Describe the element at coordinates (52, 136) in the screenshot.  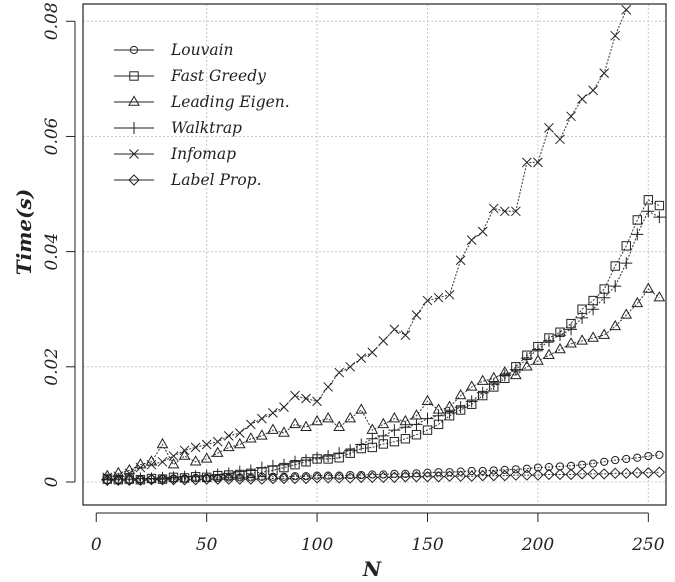
I see `y-tick-label: 0.06` at that location.